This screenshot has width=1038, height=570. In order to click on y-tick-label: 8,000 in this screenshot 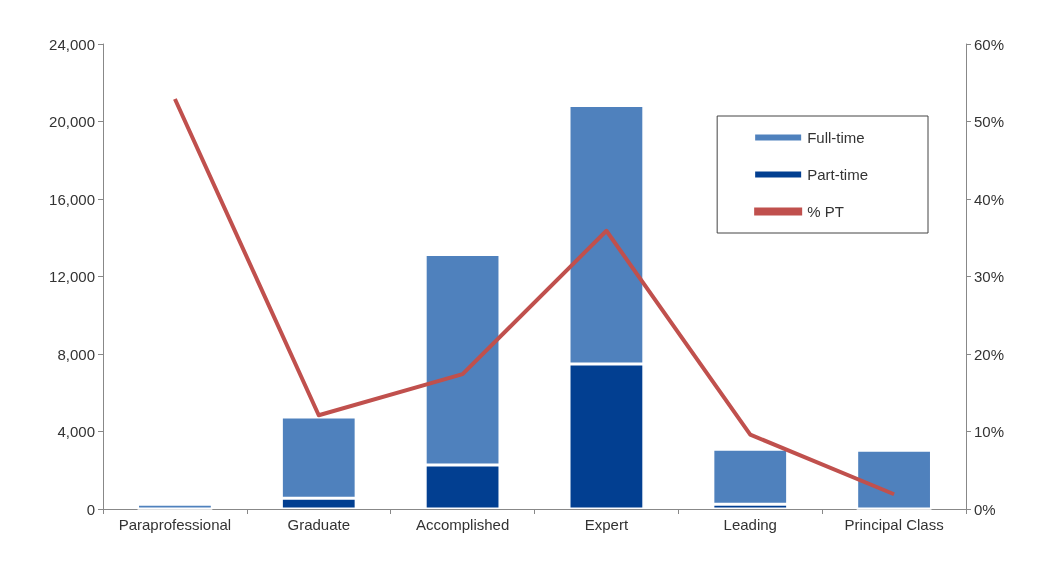, I will do `click(76, 354)`.